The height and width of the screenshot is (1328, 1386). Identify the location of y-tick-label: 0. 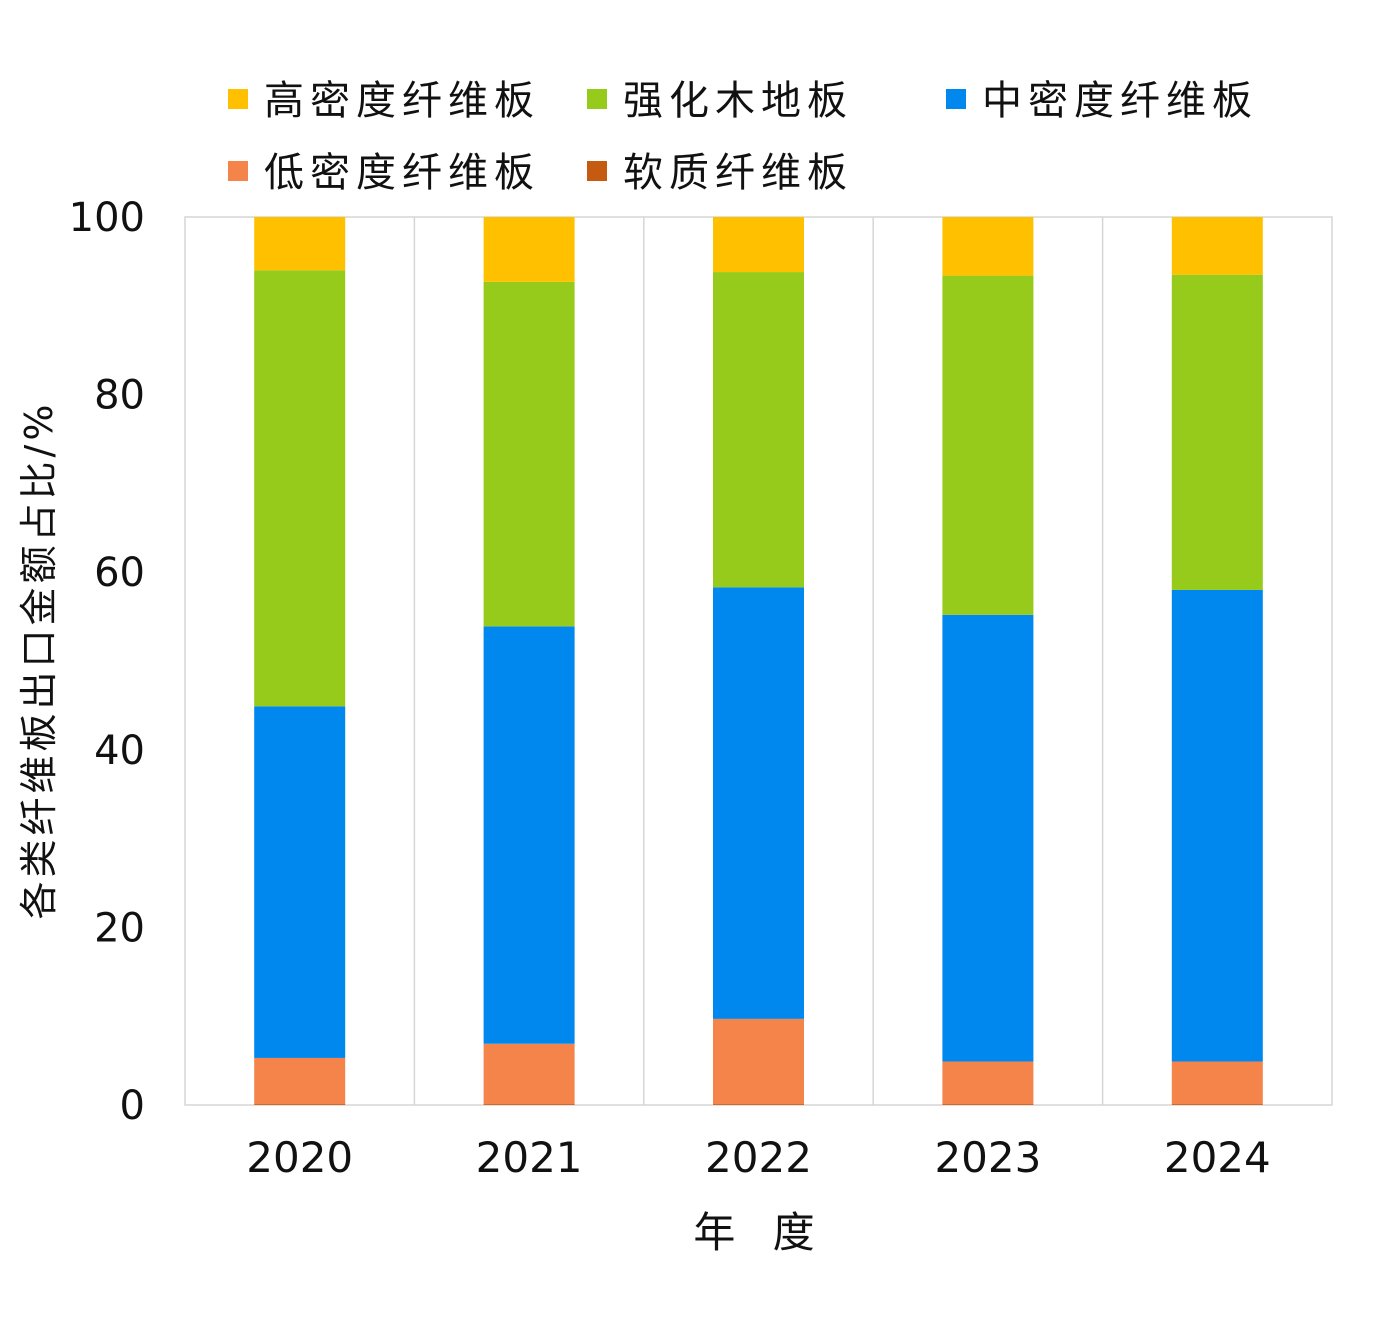
(132, 1106).